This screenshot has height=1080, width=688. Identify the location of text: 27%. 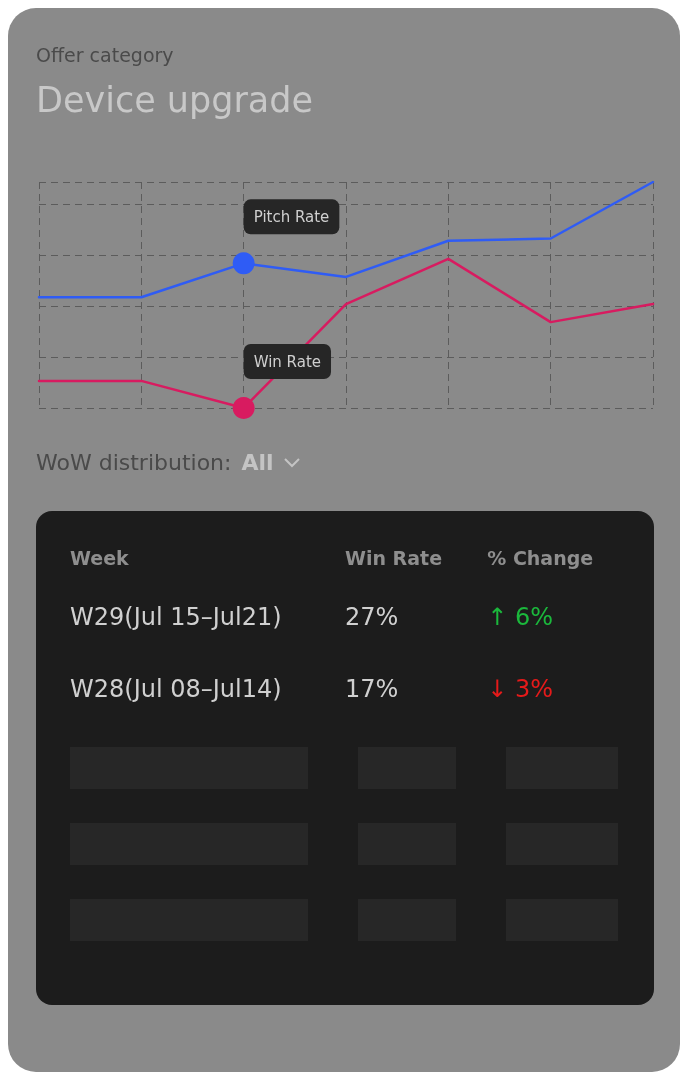
(372, 617).